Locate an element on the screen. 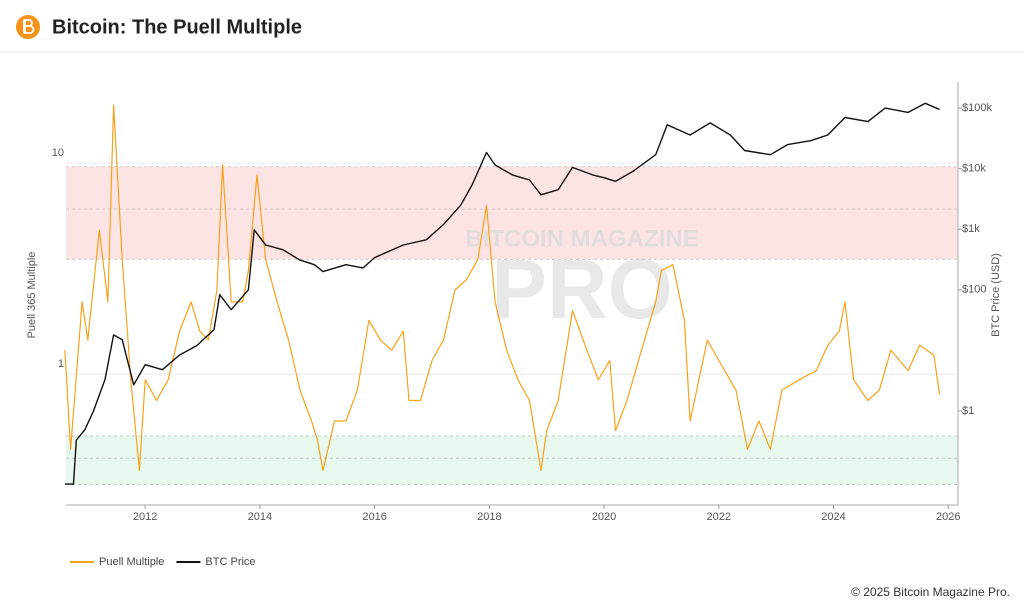 The width and height of the screenshot is (1024, 610). x-tick-label: 2022 is located at coordinates (719, 517).